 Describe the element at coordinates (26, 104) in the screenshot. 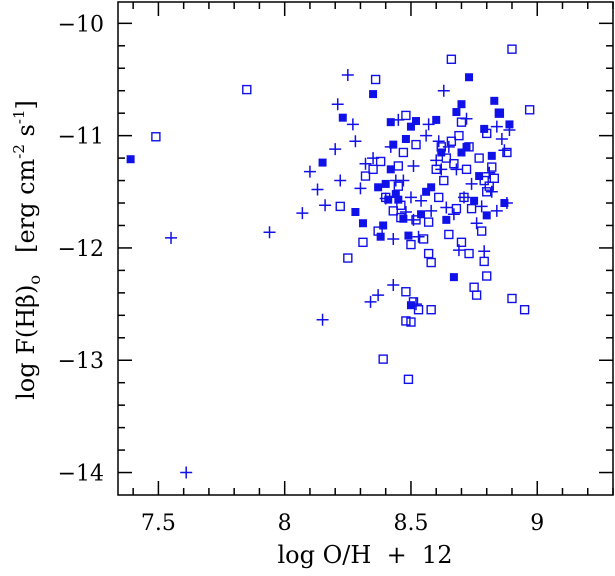

I see `y-axis-label-units3: ]` at that location.